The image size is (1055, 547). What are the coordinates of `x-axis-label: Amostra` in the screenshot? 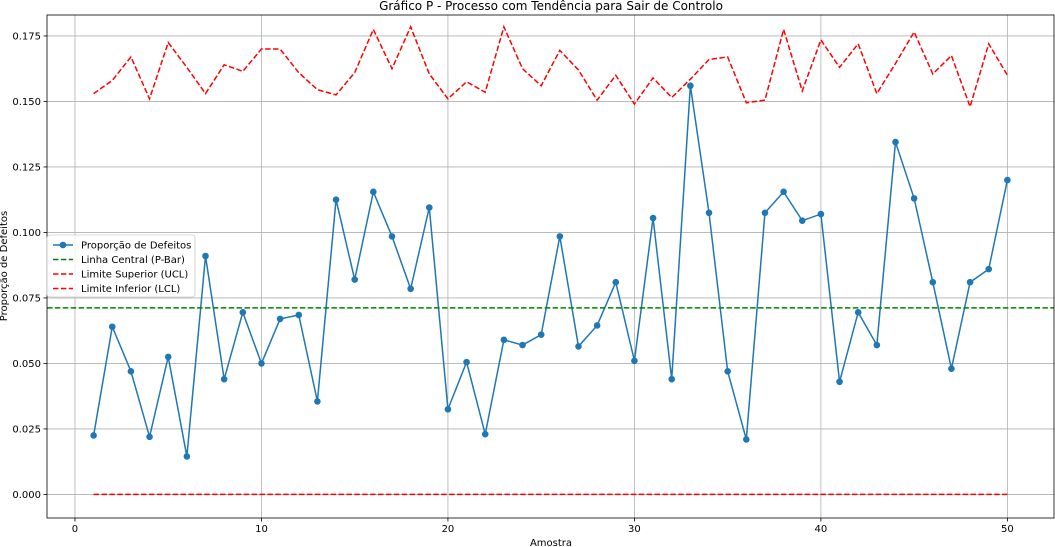 It's located at (551, 542).